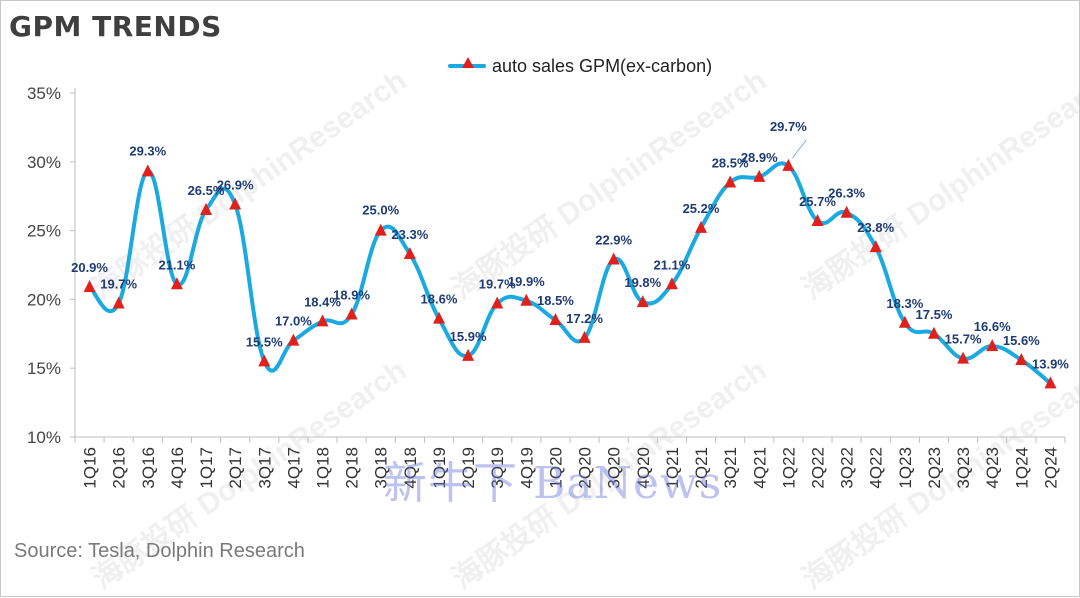 The height and width of the screenshot is (598, 1080). Describe the element at coordinates (206, 468) in the screenshot. I see `x-tick-label: 1Q17` at that location.